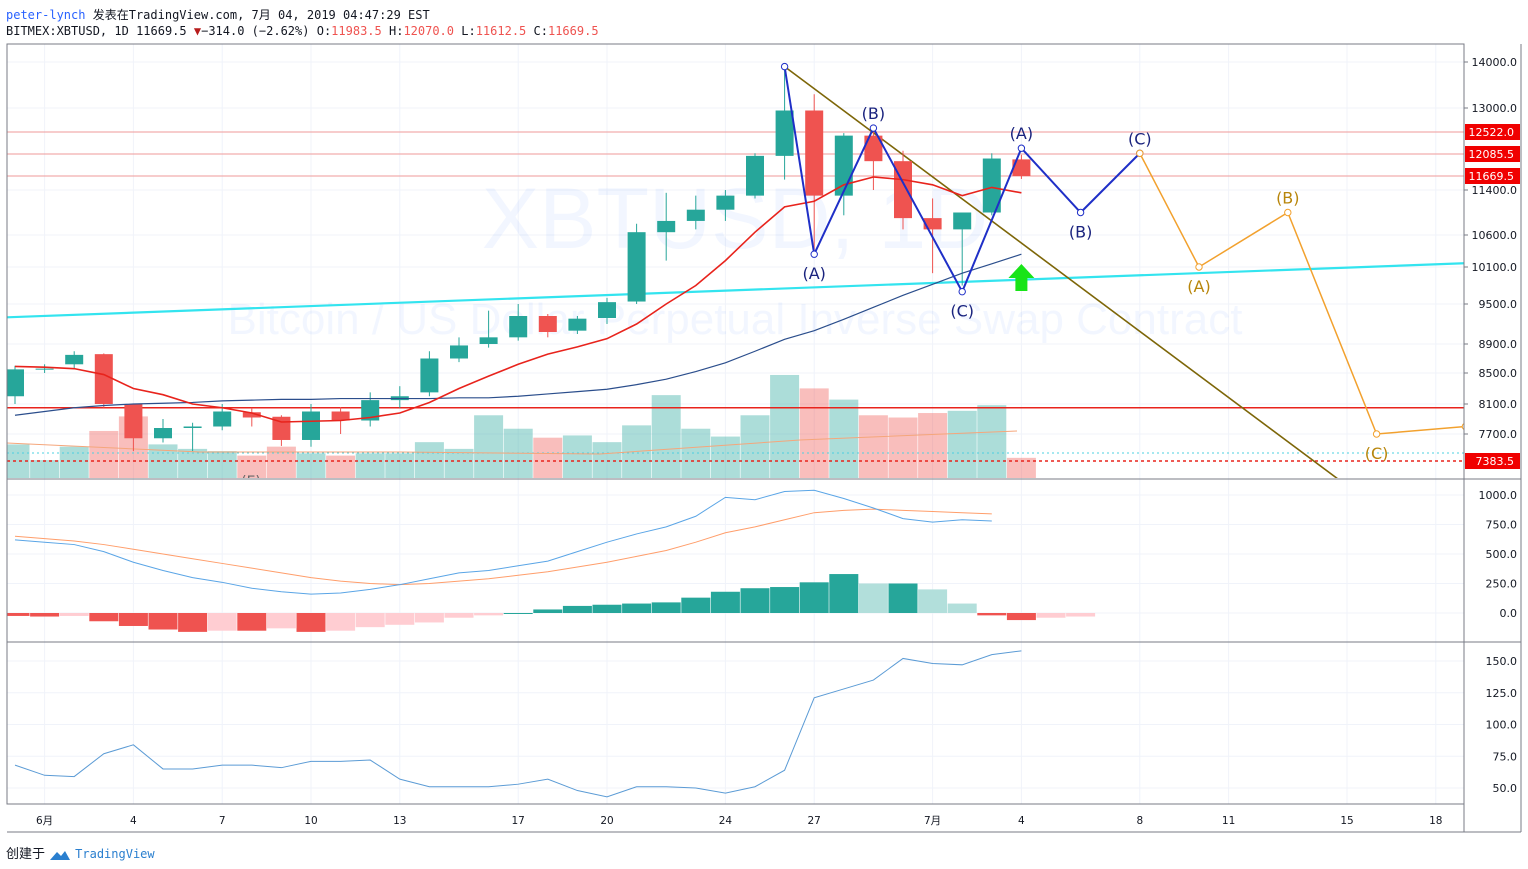 This screenshot has width=1528, height=869. Describe the element at coordinates (540, 31) in the screenshot. I see `close-label: C:` at that location.